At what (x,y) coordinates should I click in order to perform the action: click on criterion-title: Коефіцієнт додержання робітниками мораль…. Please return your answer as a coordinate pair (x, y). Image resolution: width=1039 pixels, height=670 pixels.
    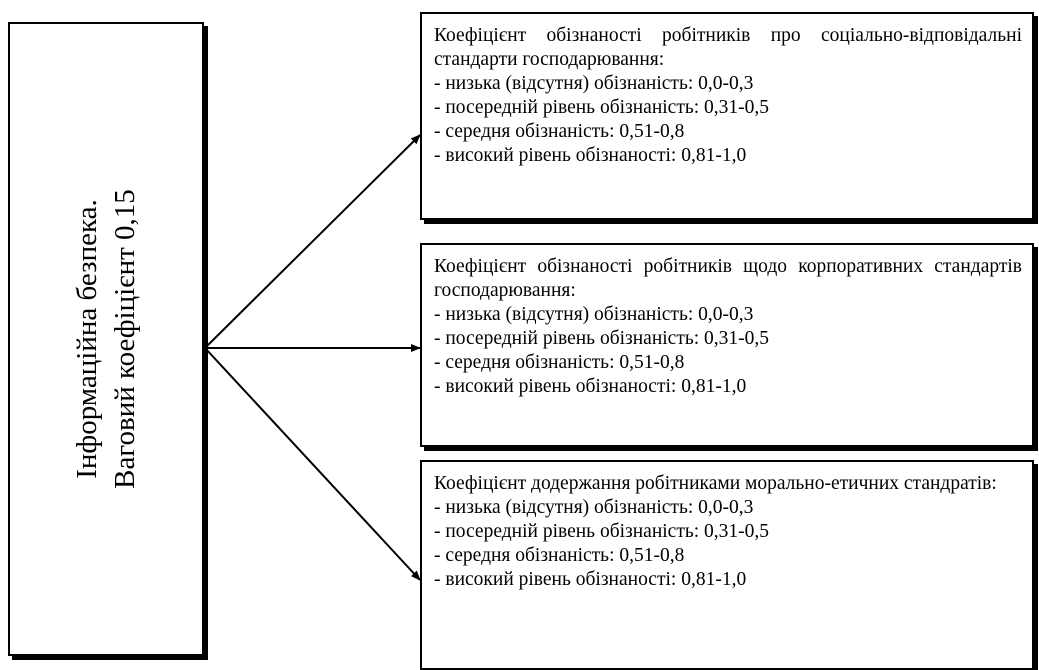
    Looking at the image, I should click on (715, 483).